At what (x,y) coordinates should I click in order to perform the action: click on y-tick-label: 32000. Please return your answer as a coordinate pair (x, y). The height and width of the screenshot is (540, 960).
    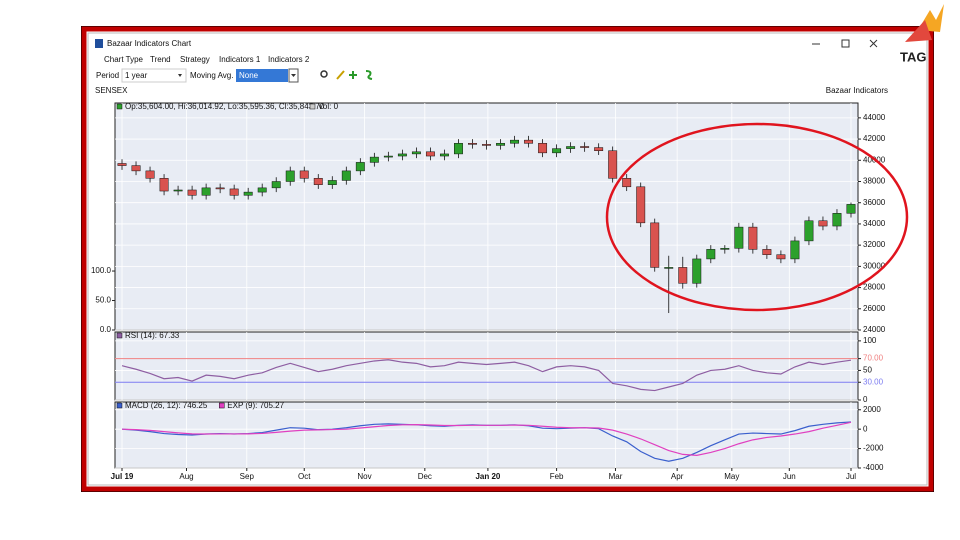
    Looking at the image, I should click on (874, 244).